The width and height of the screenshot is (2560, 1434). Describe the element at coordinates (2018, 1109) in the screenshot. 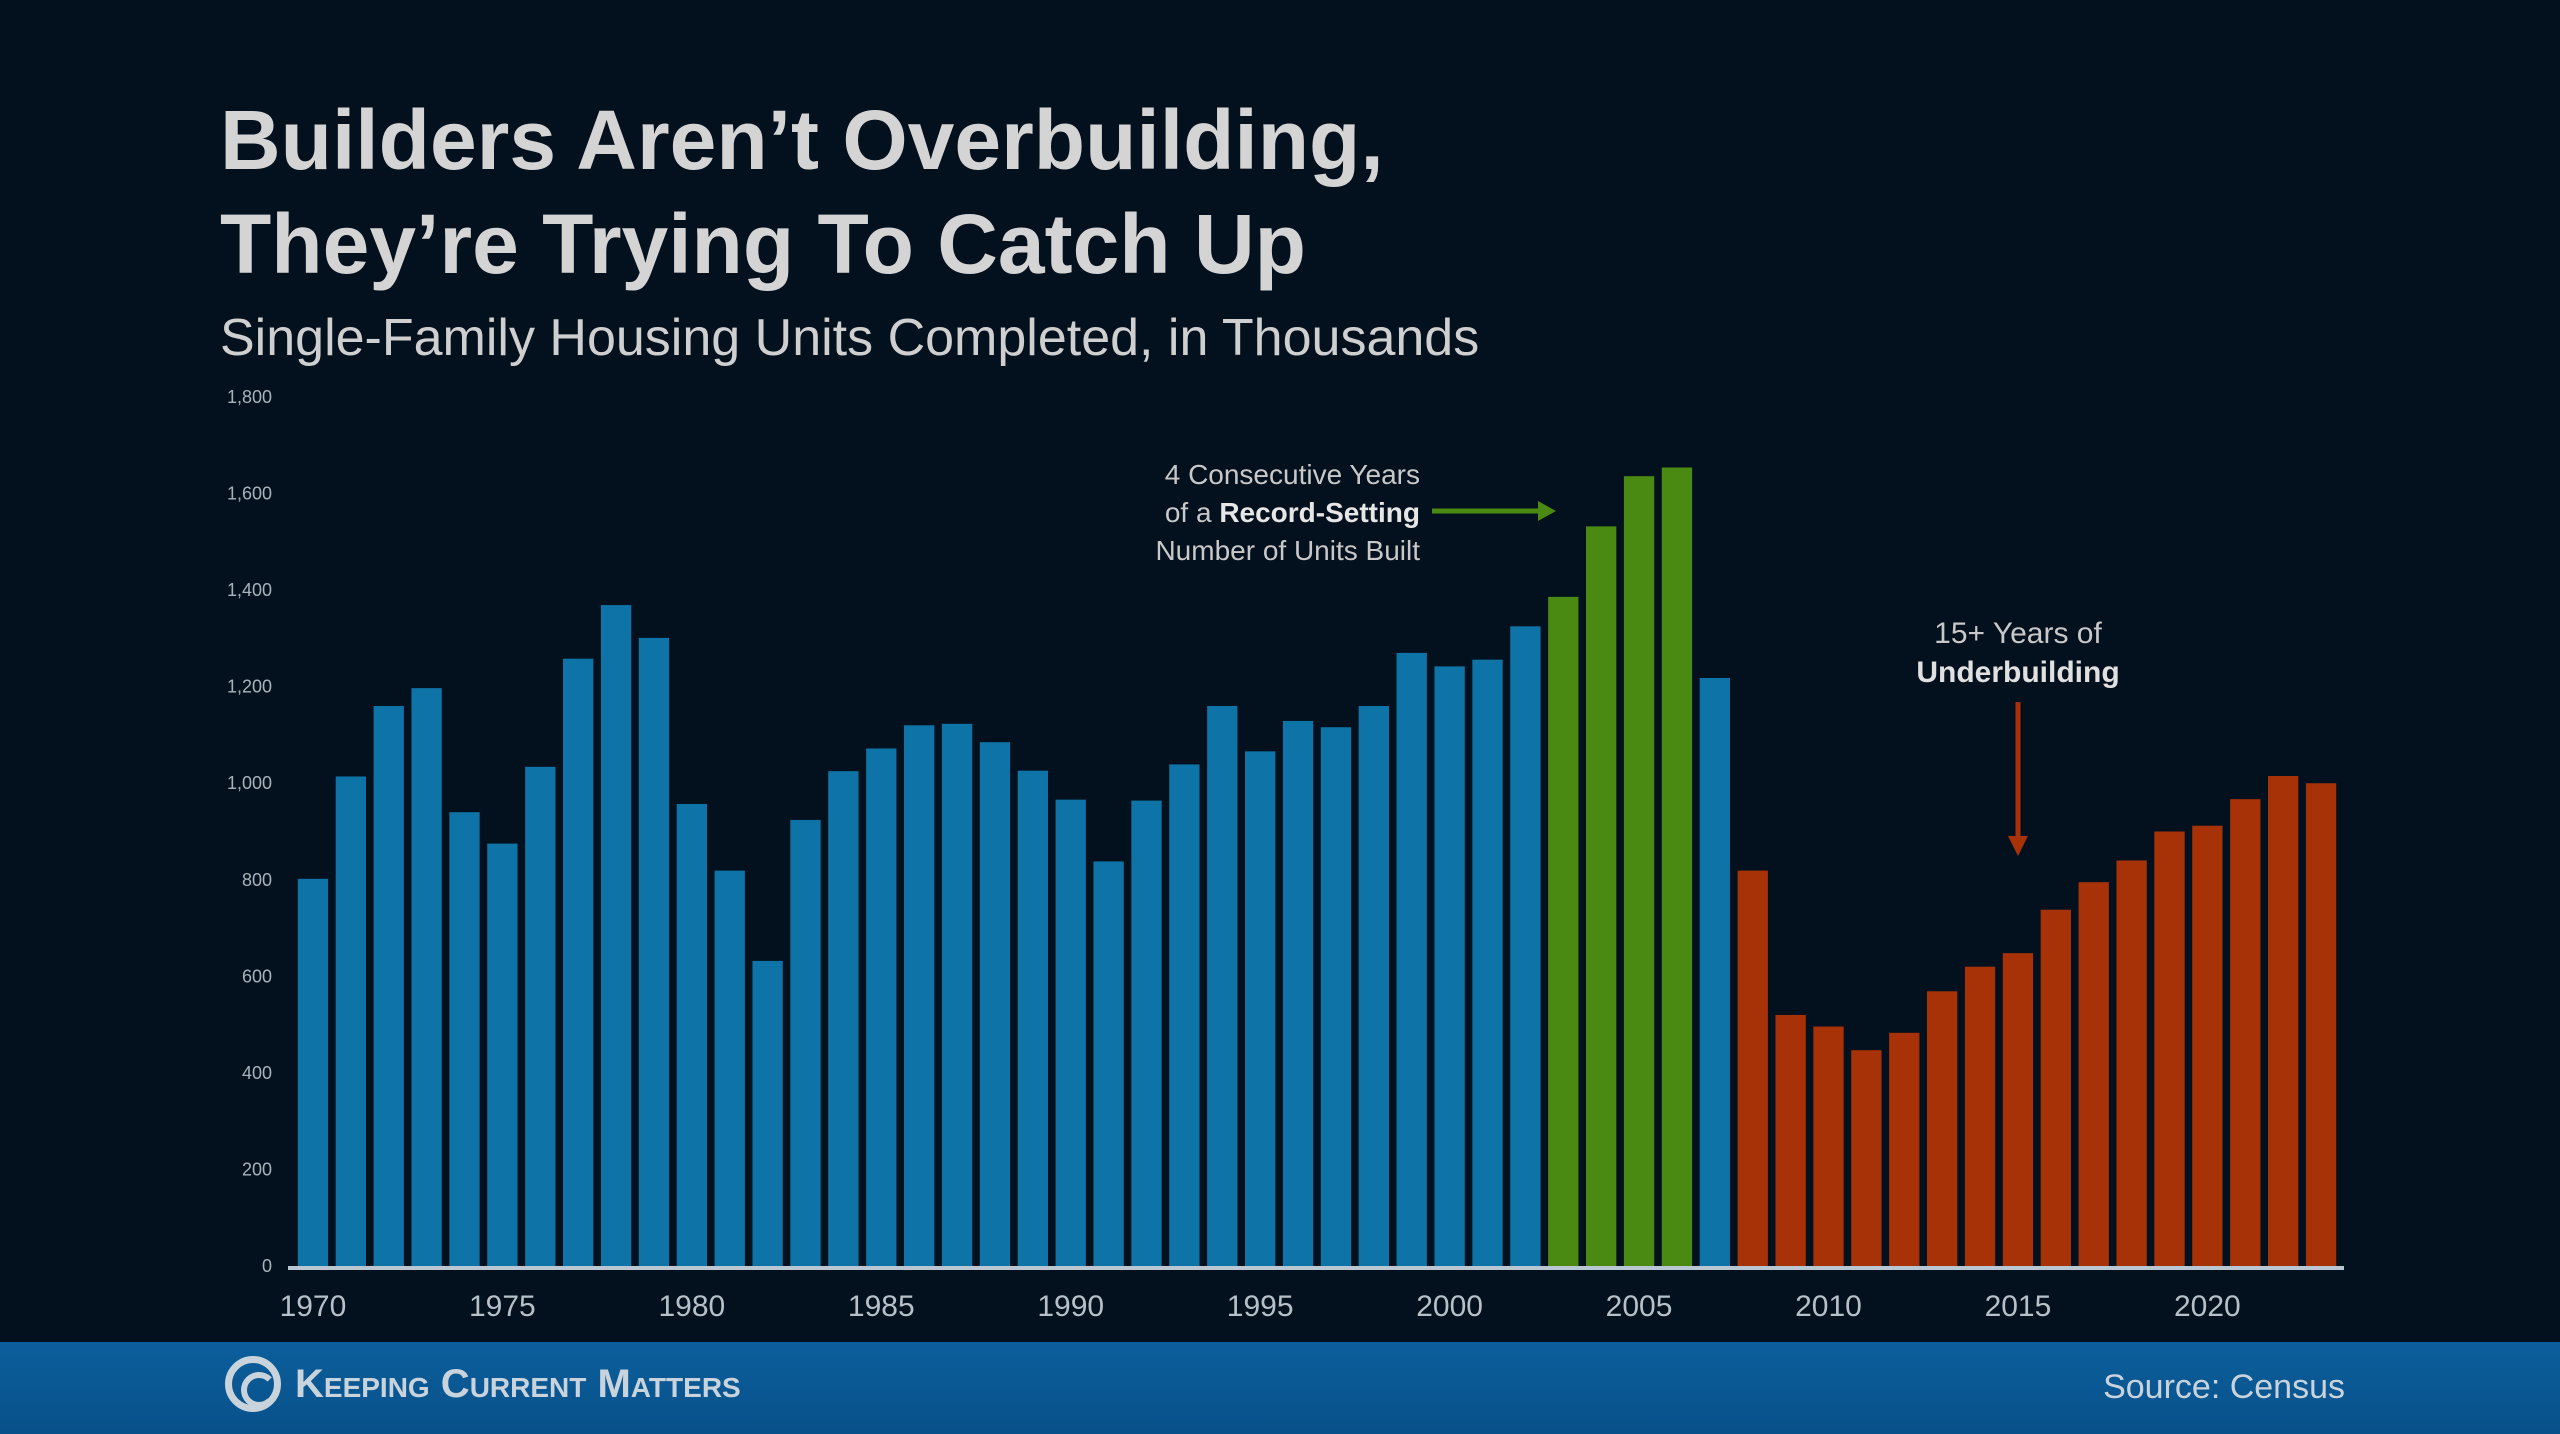

I see `bar-2015` at that location.